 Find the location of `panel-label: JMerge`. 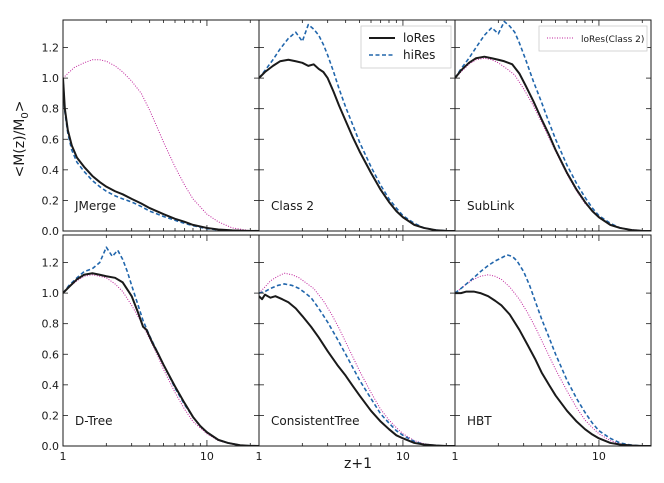

panel-label: JMerge is located at coordinates (95, 206).